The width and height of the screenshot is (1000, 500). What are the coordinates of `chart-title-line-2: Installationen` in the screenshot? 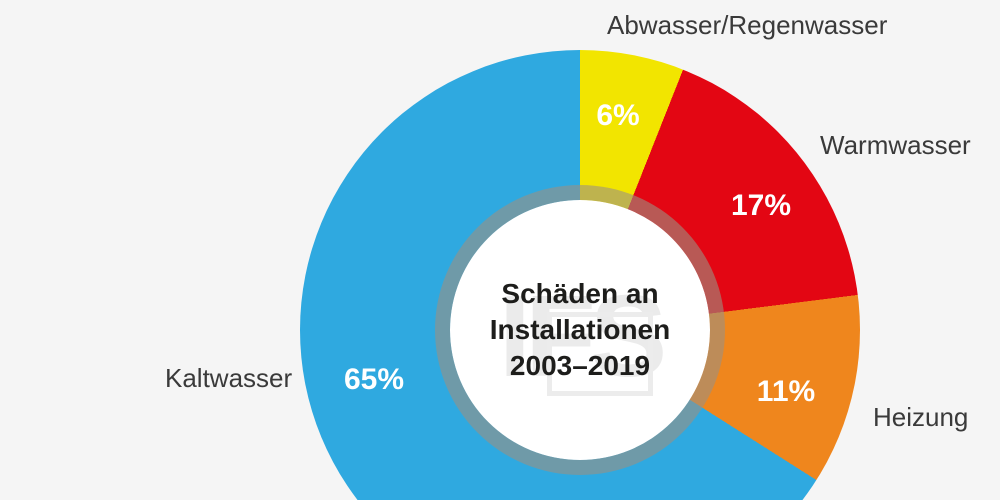 It's located at (580, 329).